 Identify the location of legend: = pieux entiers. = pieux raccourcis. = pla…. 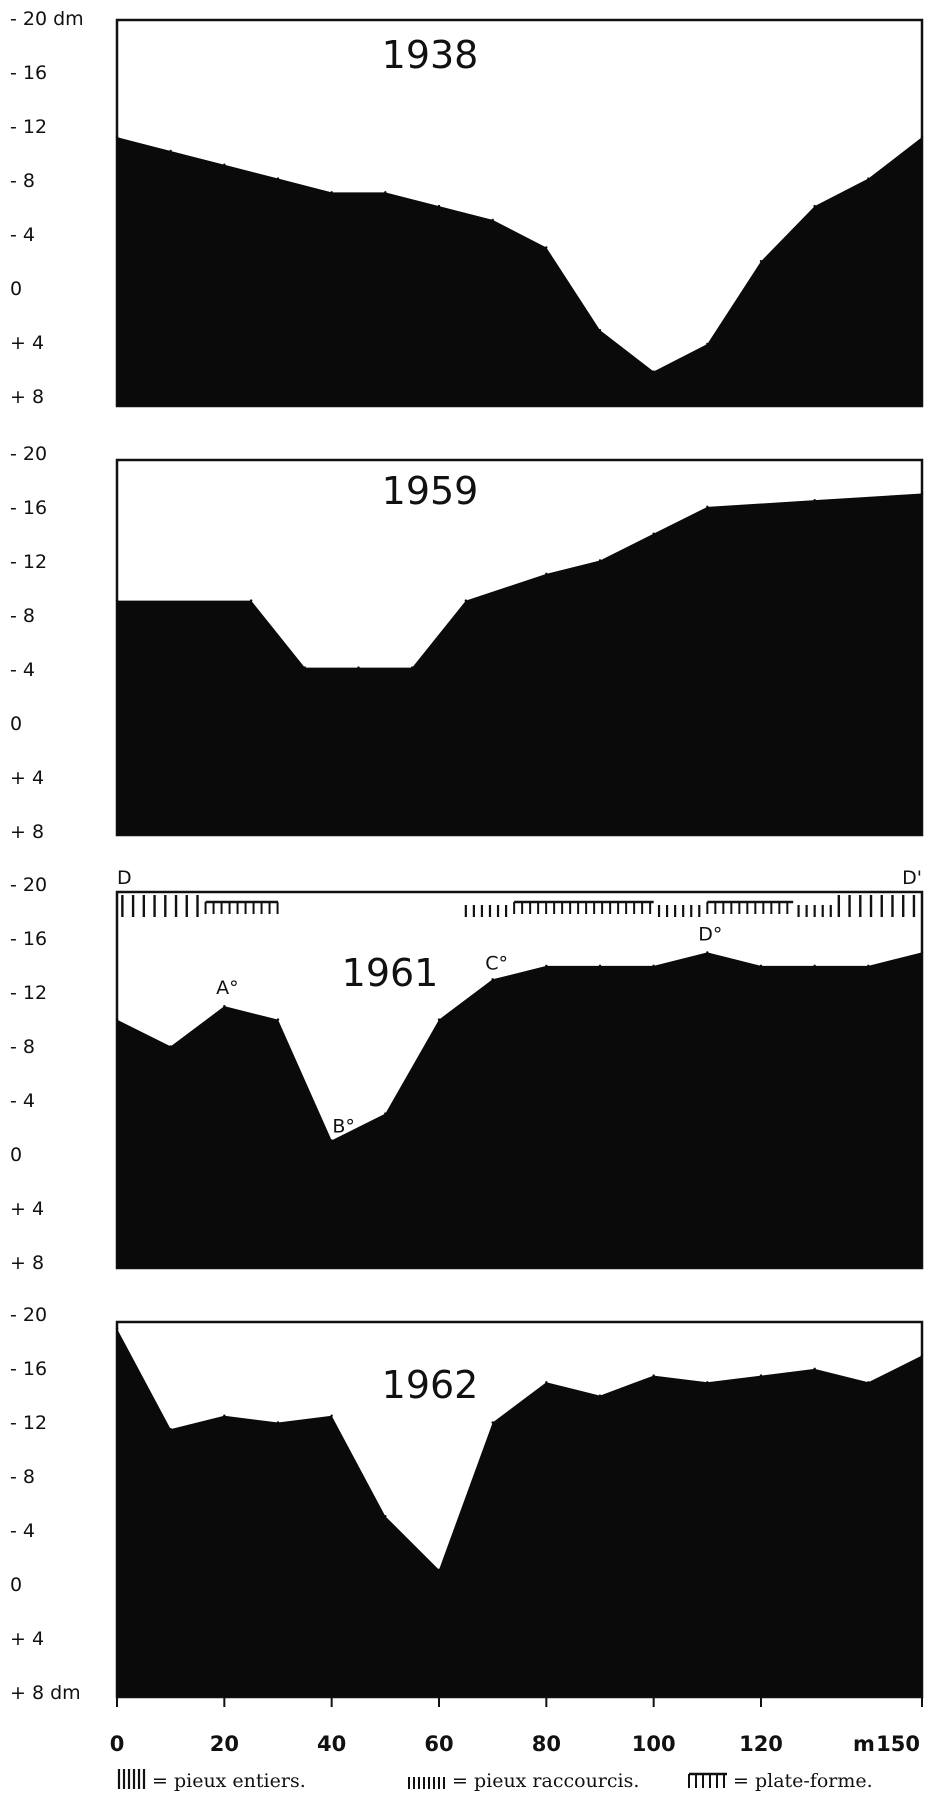
(495, 1780).